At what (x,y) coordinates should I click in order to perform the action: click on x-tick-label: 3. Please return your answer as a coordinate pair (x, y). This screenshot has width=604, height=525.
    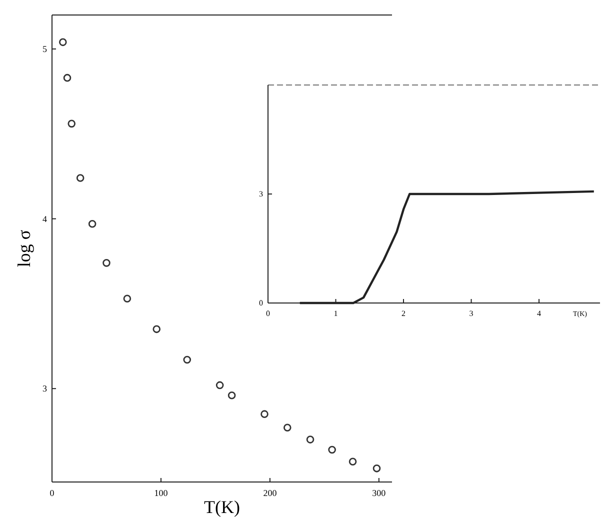
    Looking at the image, I should click on (471, 313).